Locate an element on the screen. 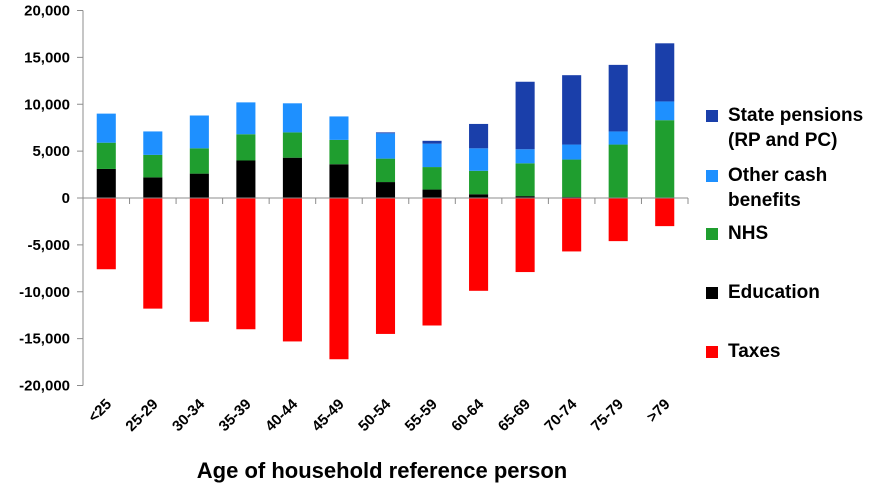 The image size is (891, 485). y-tick-label: 0 is located at coordinates (66, 198).